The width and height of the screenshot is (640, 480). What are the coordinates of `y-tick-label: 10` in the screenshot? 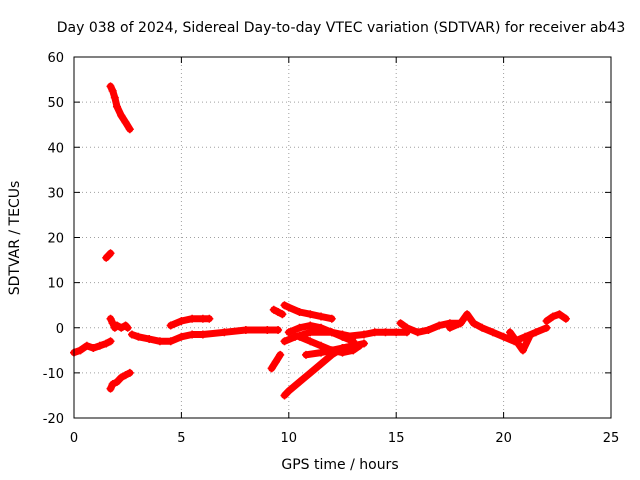 It's located at (55, 284).